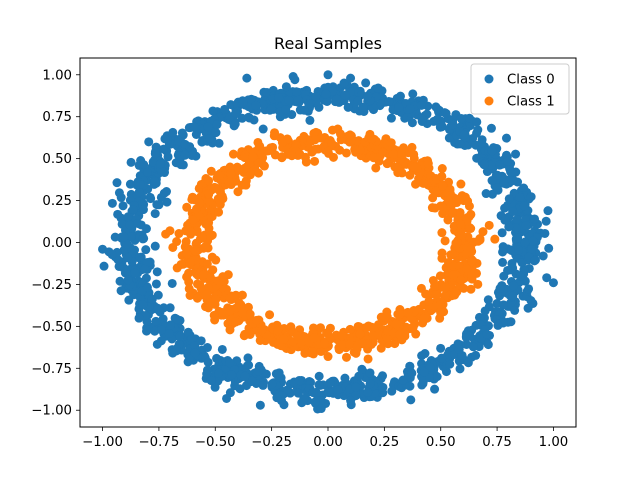 The width and height of the screenshot is (640, 480). What do you see at coordinates (441, 442) in the screenshot?
I see `x-tick-label: 0.50` at bounding box center [441, 442].